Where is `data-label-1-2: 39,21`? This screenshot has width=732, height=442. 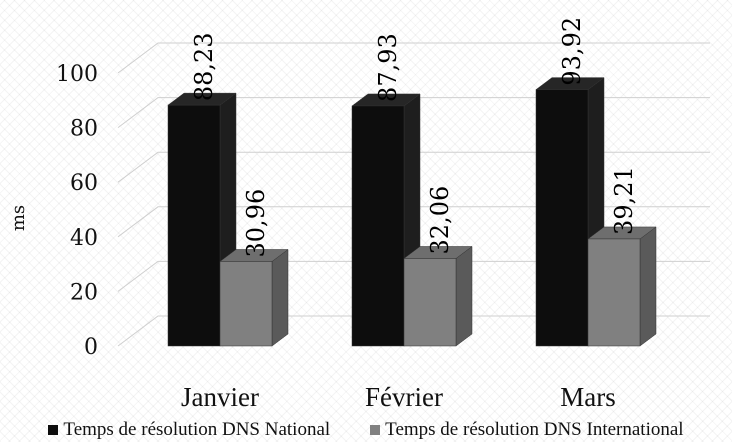 data-label-1-2: 39,21 is located at coordinates (624, 200).